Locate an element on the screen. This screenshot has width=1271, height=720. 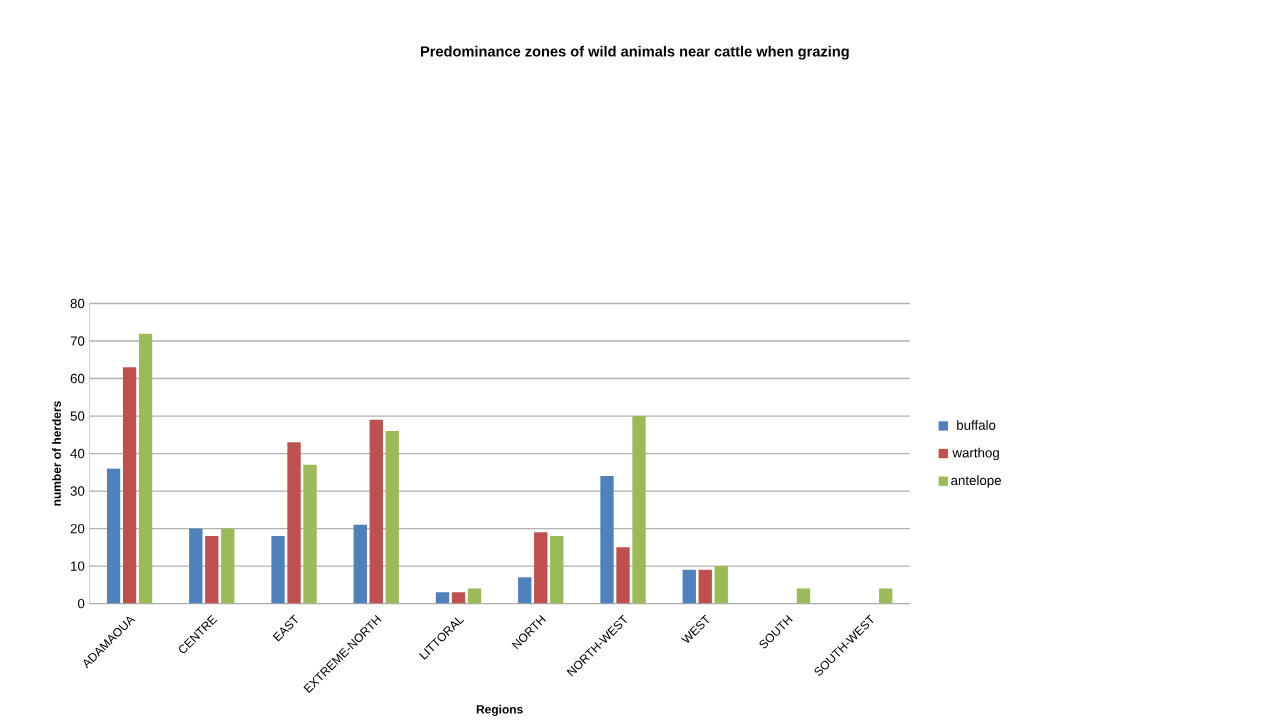
legend-label: buffalo is located at coordinates (976, 424).